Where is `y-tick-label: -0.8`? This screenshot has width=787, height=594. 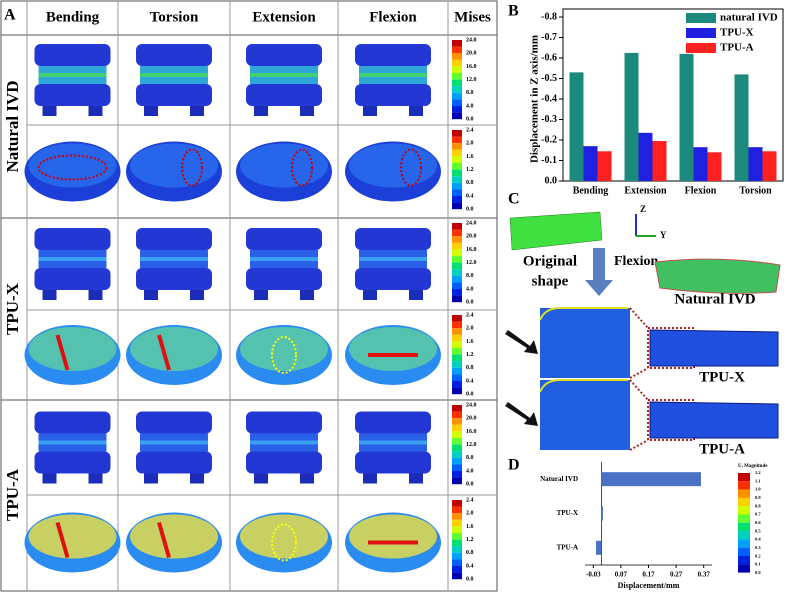
y-tick-label: -0.8 is located at coordinates (549, 16).